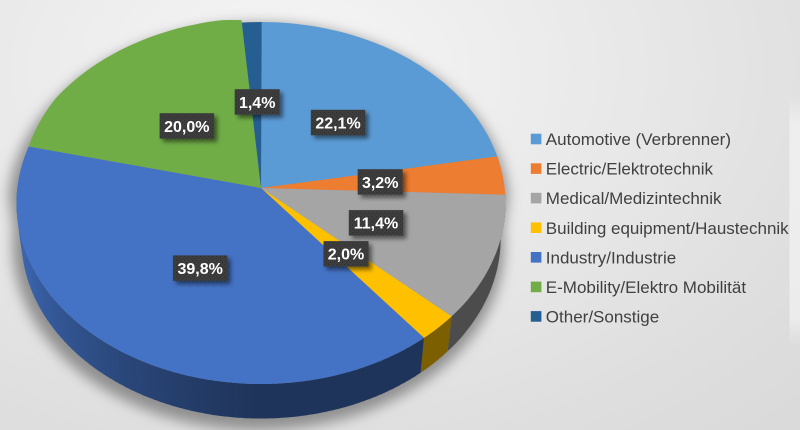  Describe the element at coordinates (646, 287) in the screenshot. I see `svg-text: E-Mobility/Elektro Mobilität` at that location.